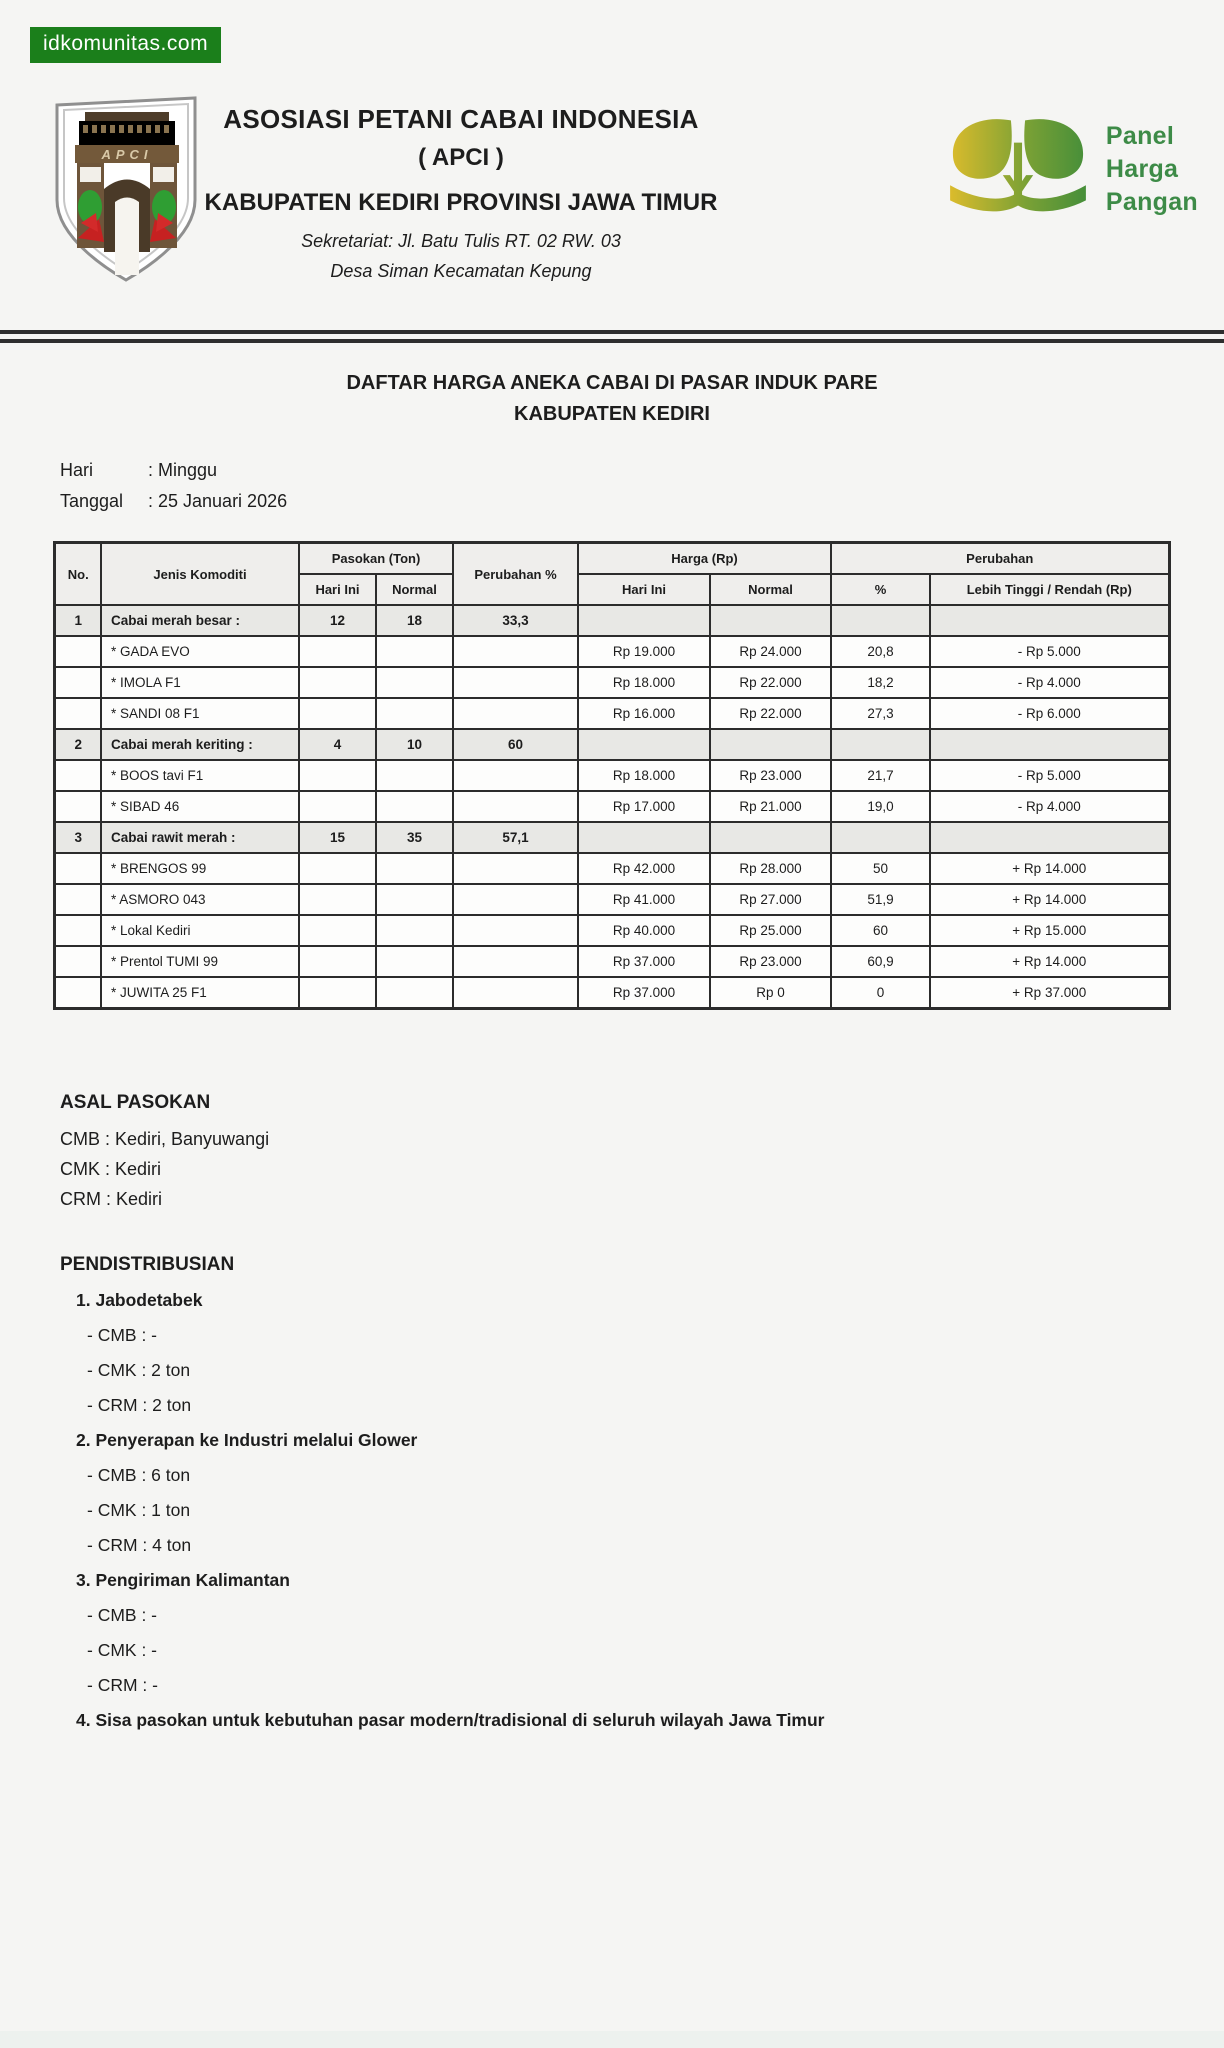  What do you see at coordinates (881, 899) in the screenshot?
I see `value-cell: 51,9` at bounding box center [881, 899].